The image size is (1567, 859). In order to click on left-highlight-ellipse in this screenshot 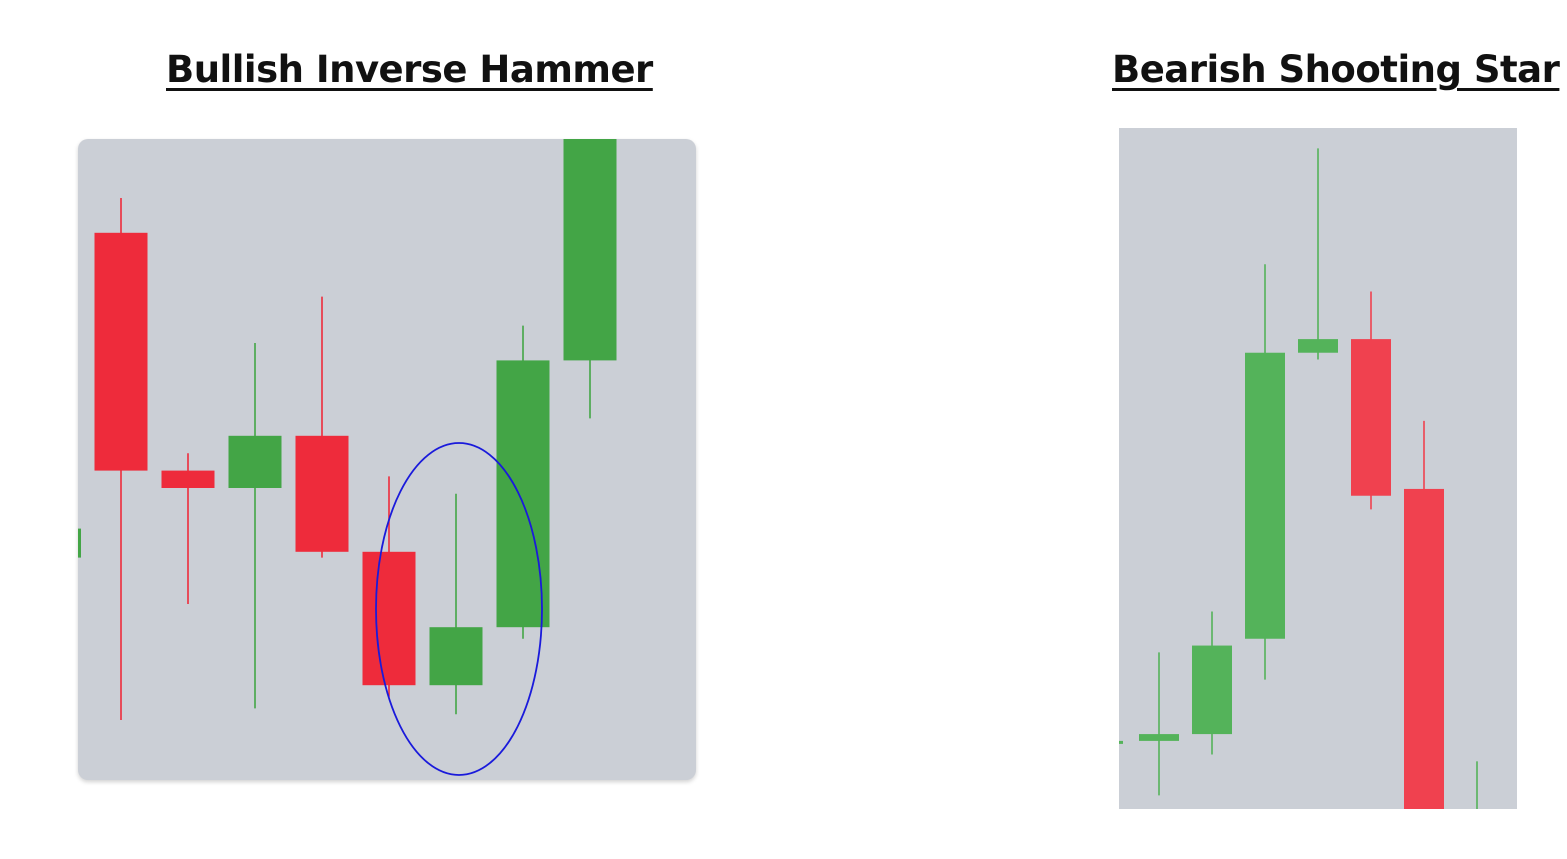, I will do `click(459, 609)`.